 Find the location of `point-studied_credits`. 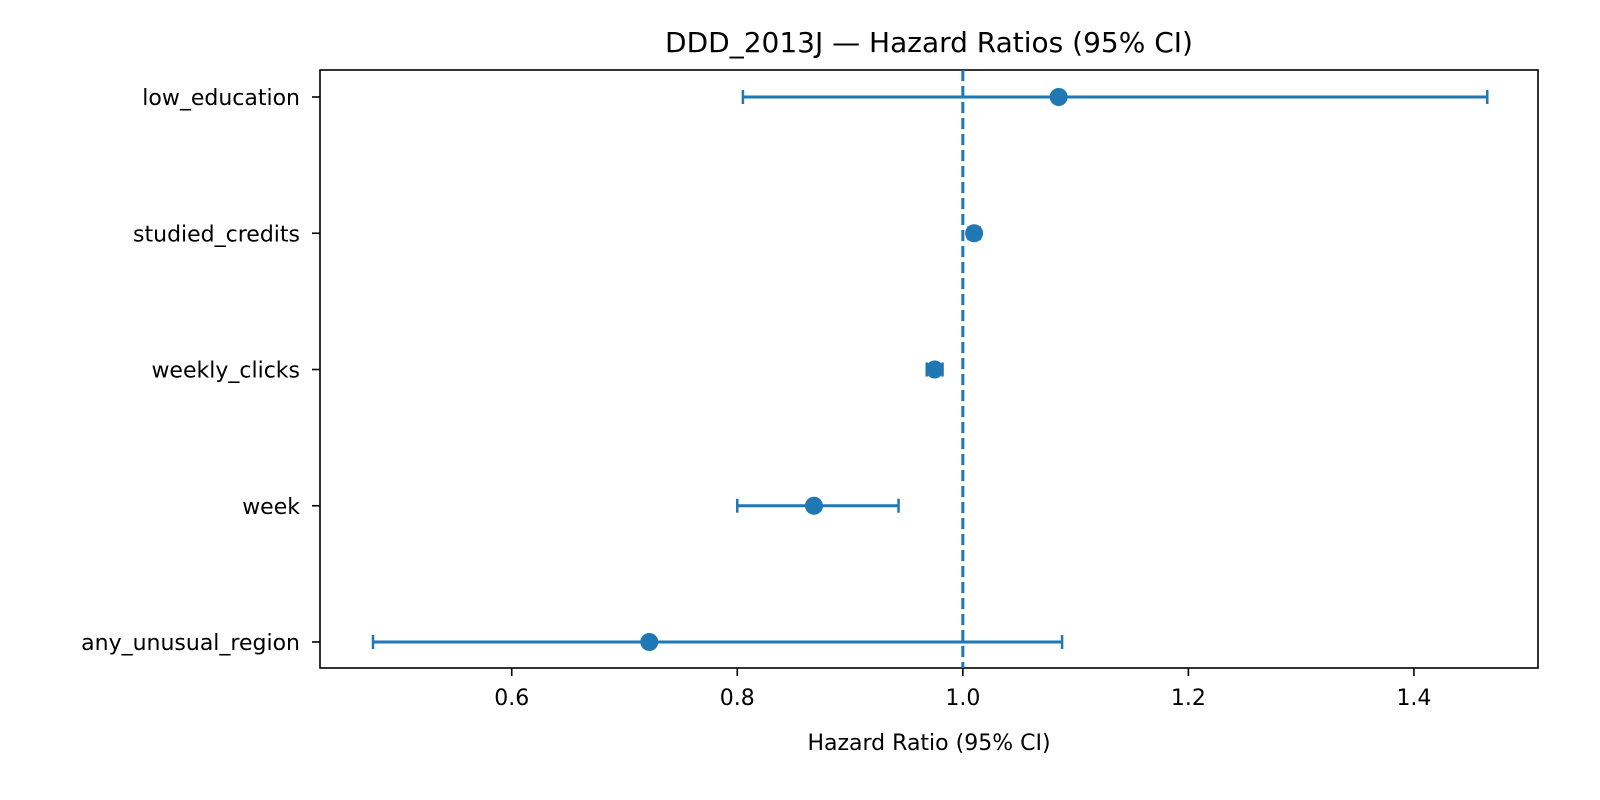

point-studied_credits is located at coordinates (974, 233).